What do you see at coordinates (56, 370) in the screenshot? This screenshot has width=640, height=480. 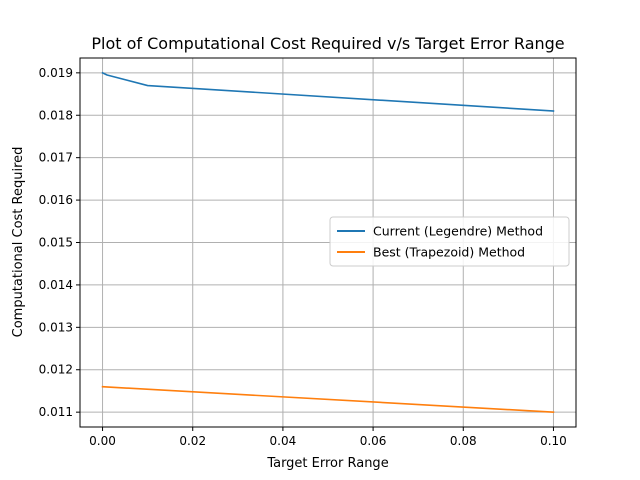 I see `y-tick-label: 0.012` at bounding box center [56, 370].